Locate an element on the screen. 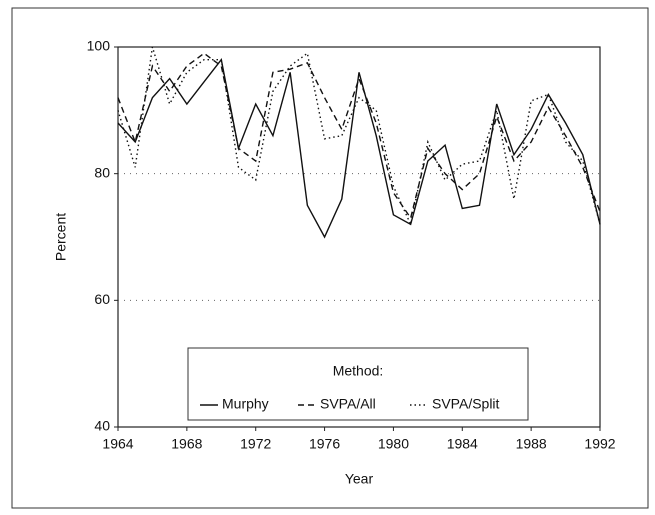  legend-title: Method: is located at coordinates (358, 371).